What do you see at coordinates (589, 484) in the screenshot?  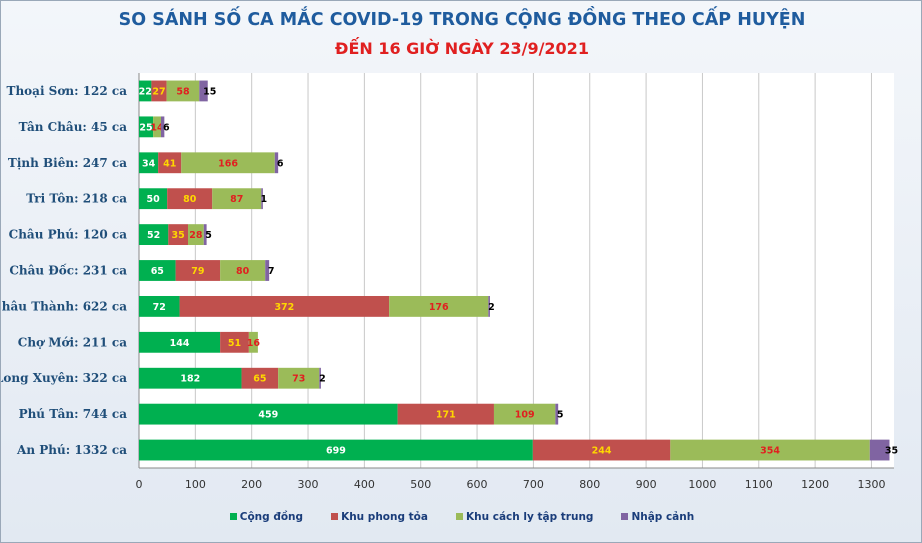 I see `x-tick-label: 800` at bounding box center [589, 484].